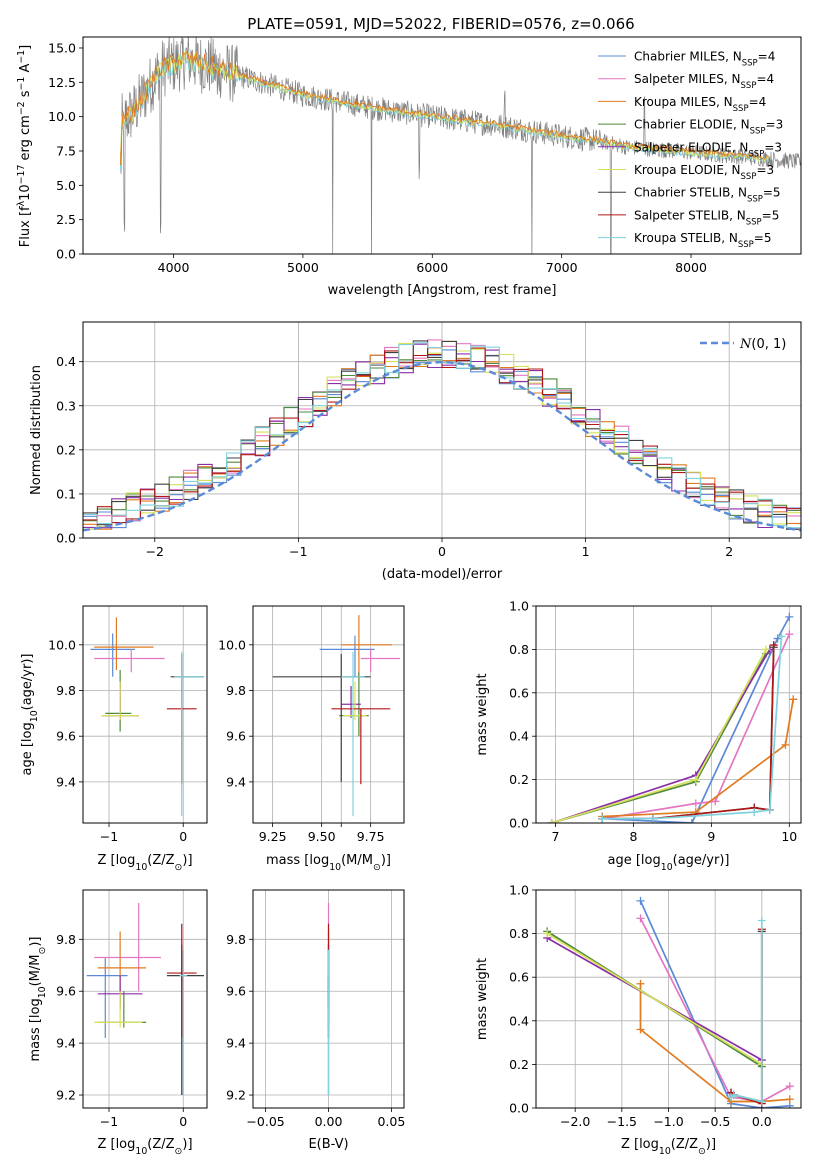 This screenshot has height=1174, width=819. What do you see at coordinates (687, 79) in the screenshot?
I see `legend-entry-part: Salpeter MILES, N` at bounding box center [687, 79].